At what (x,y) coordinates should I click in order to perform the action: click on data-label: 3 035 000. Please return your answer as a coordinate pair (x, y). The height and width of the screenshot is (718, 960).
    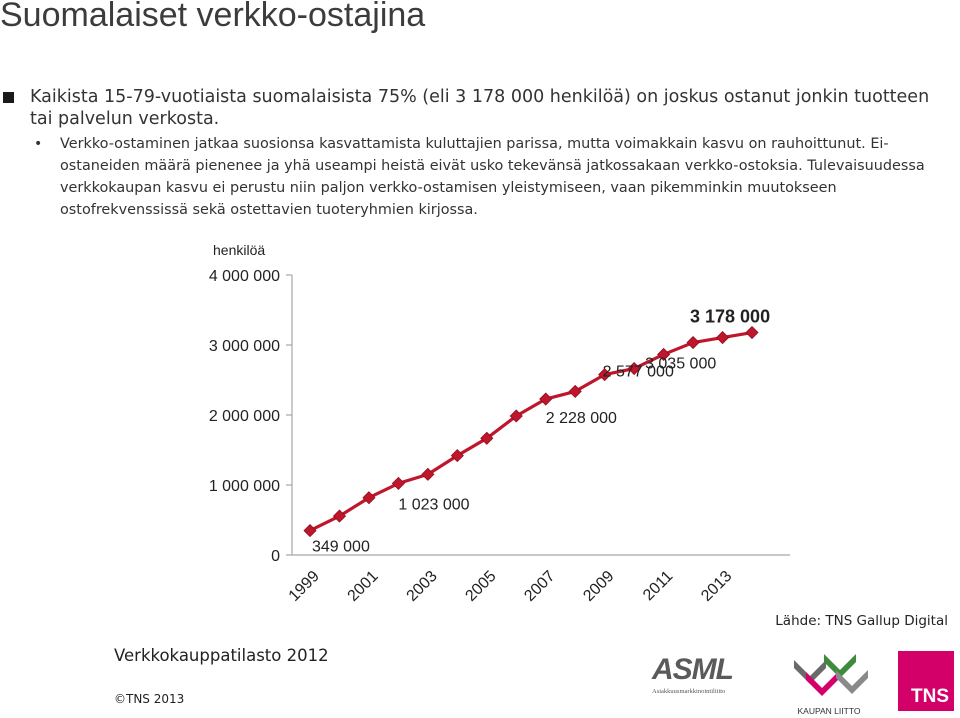
    Looking at the image, I should click on (680, 364).